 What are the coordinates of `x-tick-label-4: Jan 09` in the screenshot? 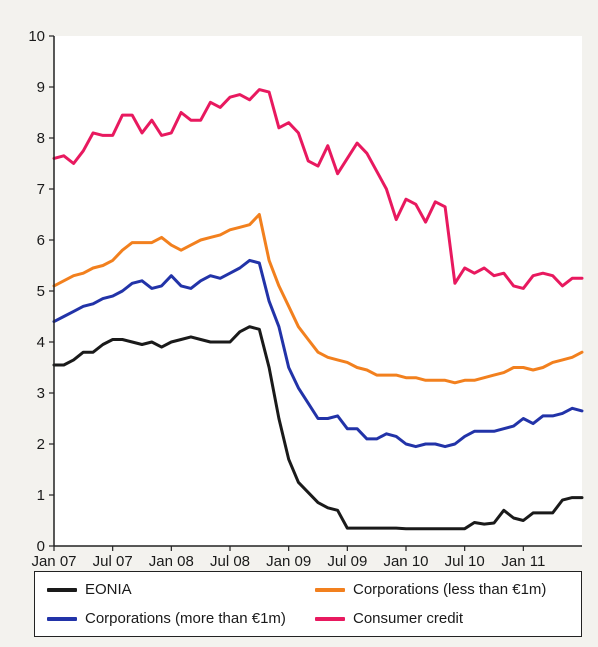 It's located at (288, 561).